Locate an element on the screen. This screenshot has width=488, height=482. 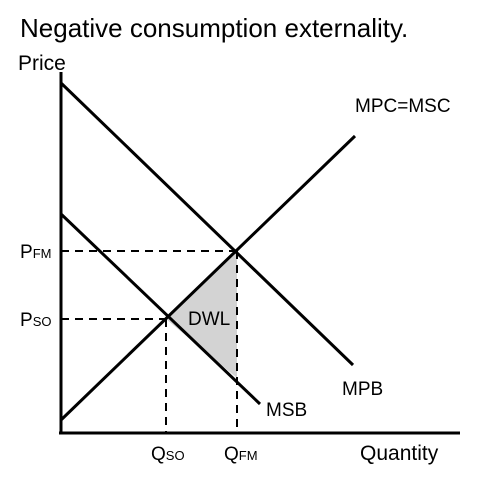
p-fm-tick-label: PFM is located at coordinates (35, 252).